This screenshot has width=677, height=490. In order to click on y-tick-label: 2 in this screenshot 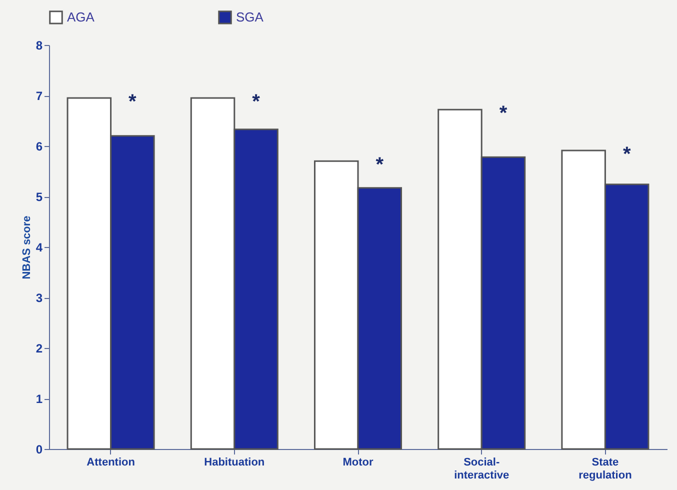, I will do `click(39, 349)`.